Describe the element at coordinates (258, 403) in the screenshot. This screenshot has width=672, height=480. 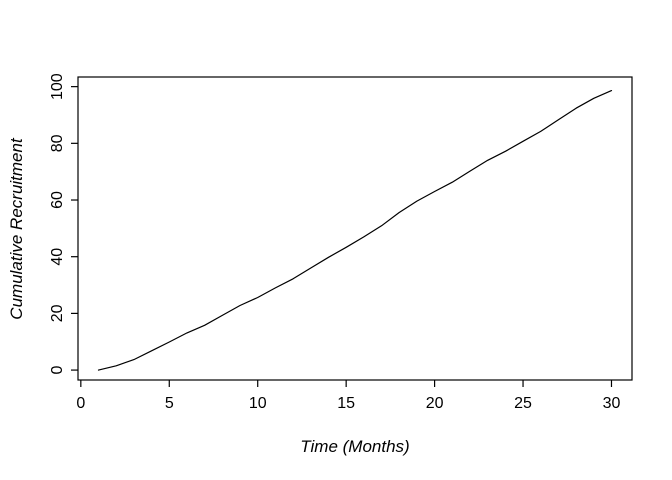
I see `x-tick-label: 10` at that location.